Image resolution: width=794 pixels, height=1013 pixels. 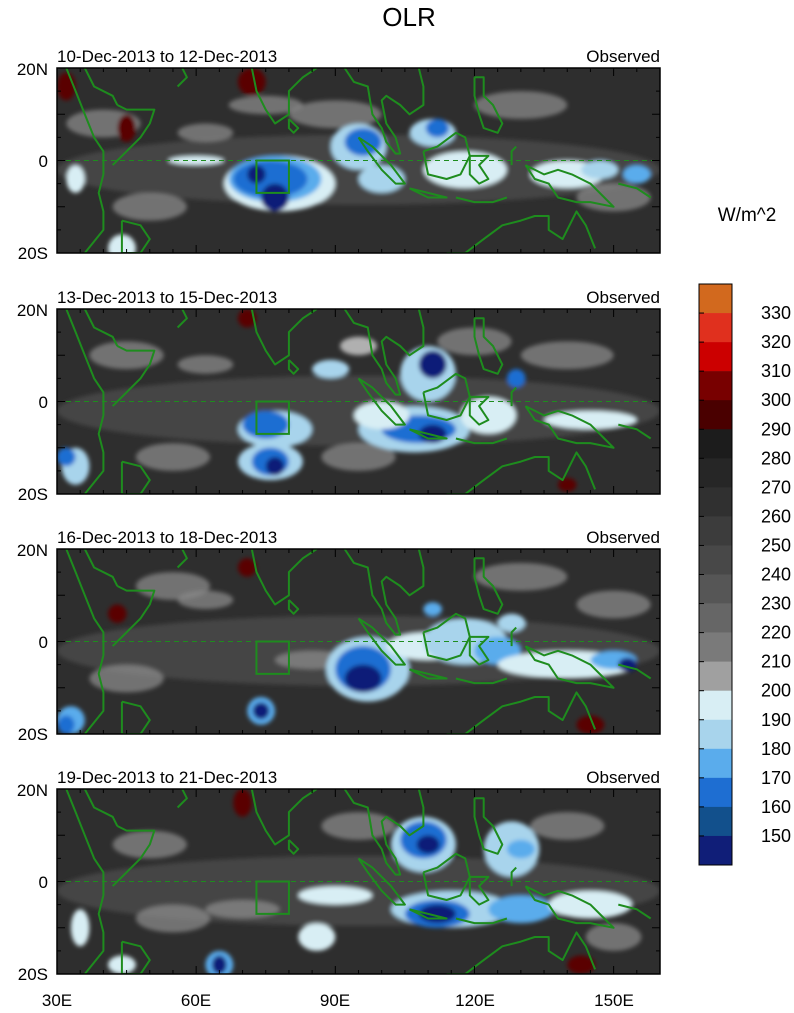 What do you see at coordinates (196, 1000) in the screenshot?
I see `lon-60e: 60E` at bounding box center [196, 1000].